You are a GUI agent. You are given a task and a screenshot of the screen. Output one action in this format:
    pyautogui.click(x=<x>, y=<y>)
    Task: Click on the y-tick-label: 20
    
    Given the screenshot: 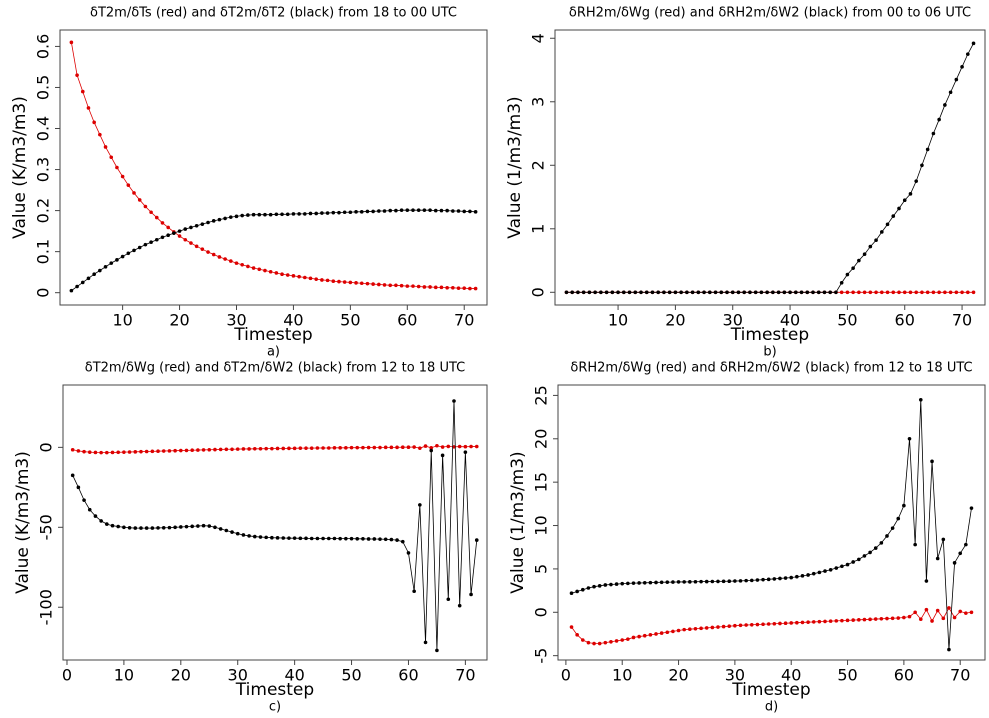 What is the action you would take?
    pyautogui.click(x=541, y=439)
    